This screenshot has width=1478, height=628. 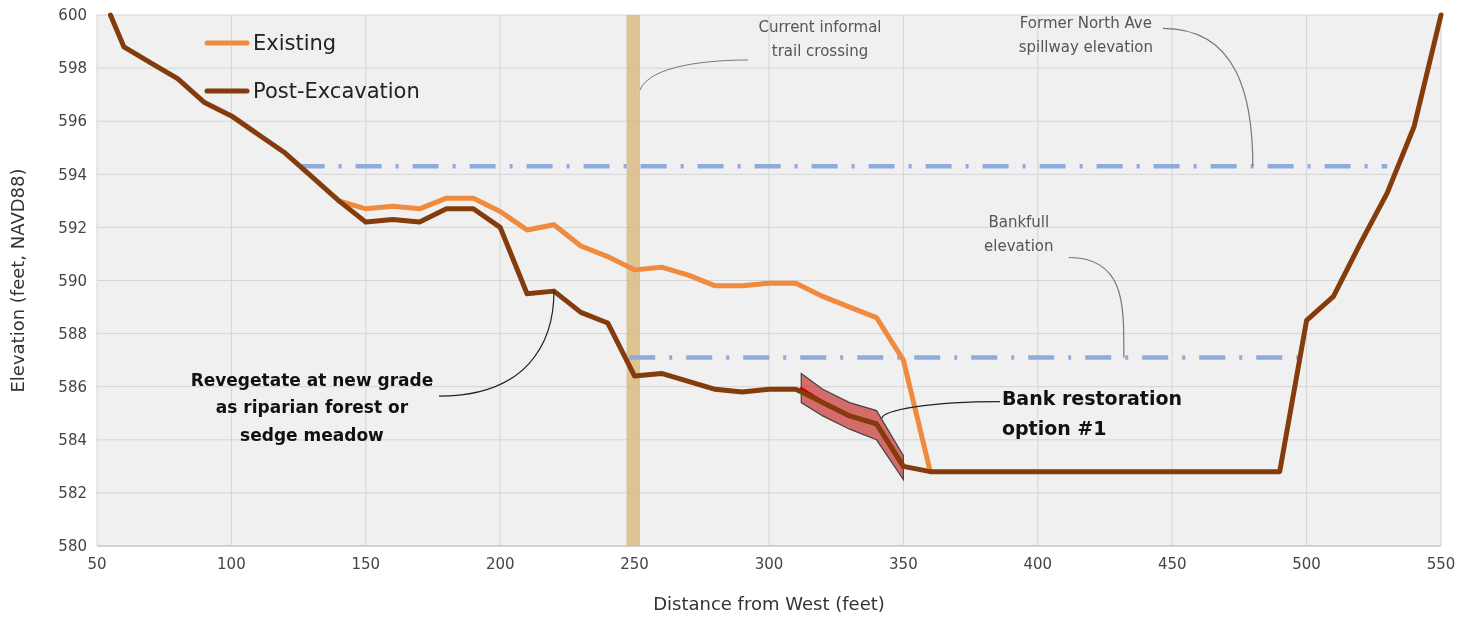 I want to click on y-tick-label: 600, so click(x=72, y=15).